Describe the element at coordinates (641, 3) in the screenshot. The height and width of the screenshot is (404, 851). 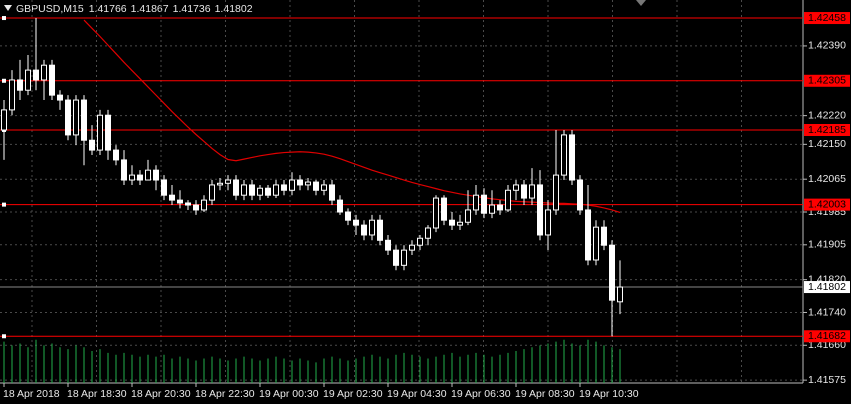
I see `scroll-marker` at that location.